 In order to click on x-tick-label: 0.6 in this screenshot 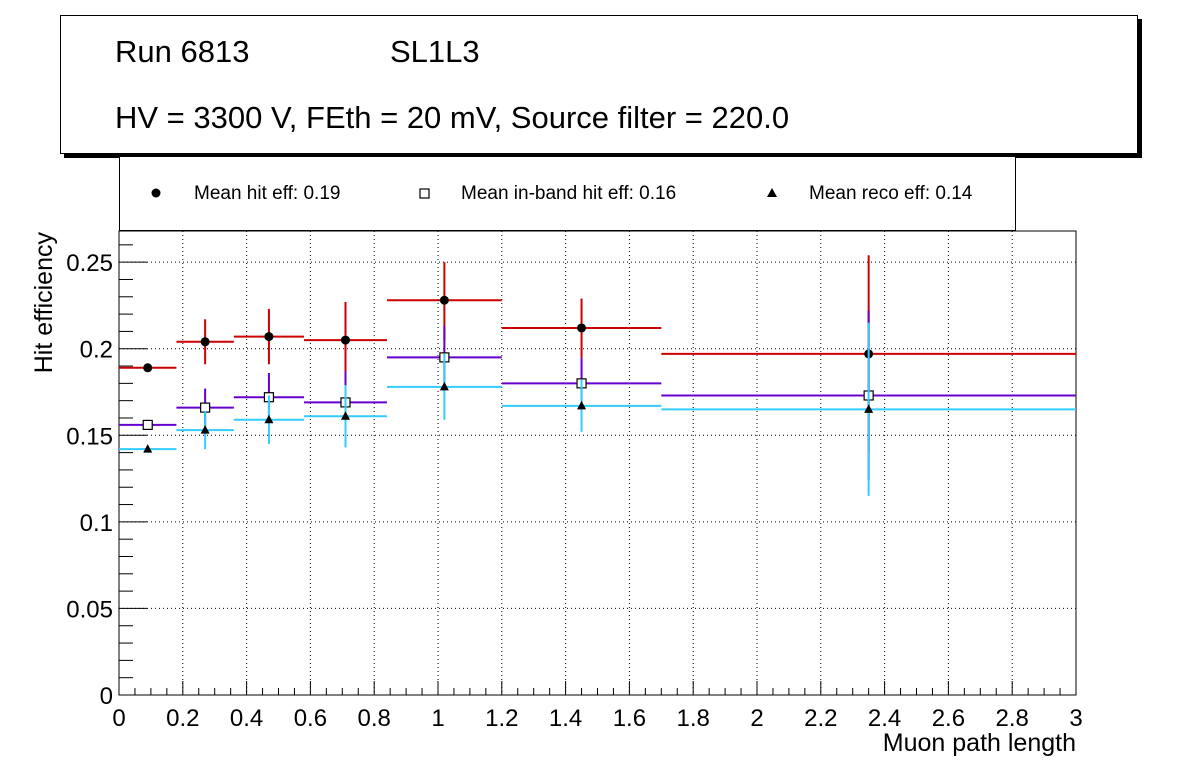, I will do `click(310, 718)`.